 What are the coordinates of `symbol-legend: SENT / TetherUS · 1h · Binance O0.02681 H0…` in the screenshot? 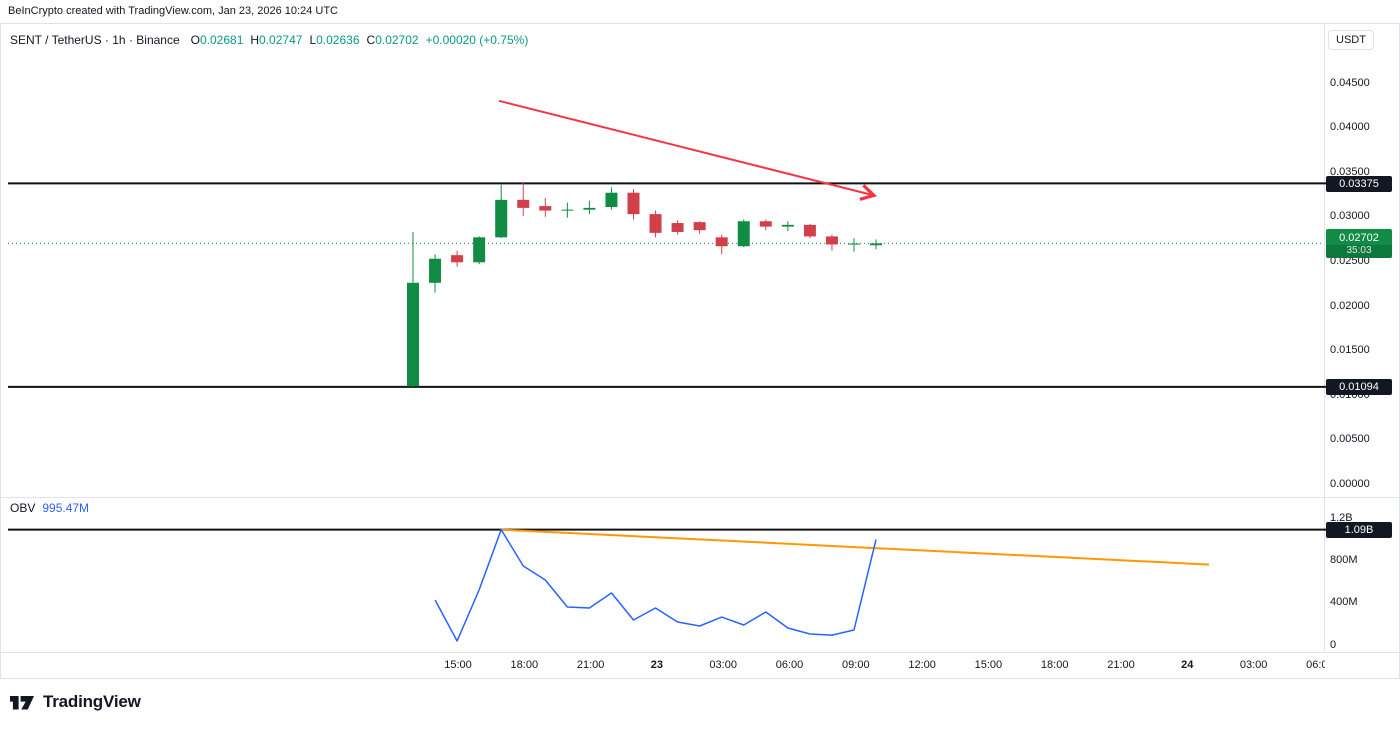 It's located at (269, 40).